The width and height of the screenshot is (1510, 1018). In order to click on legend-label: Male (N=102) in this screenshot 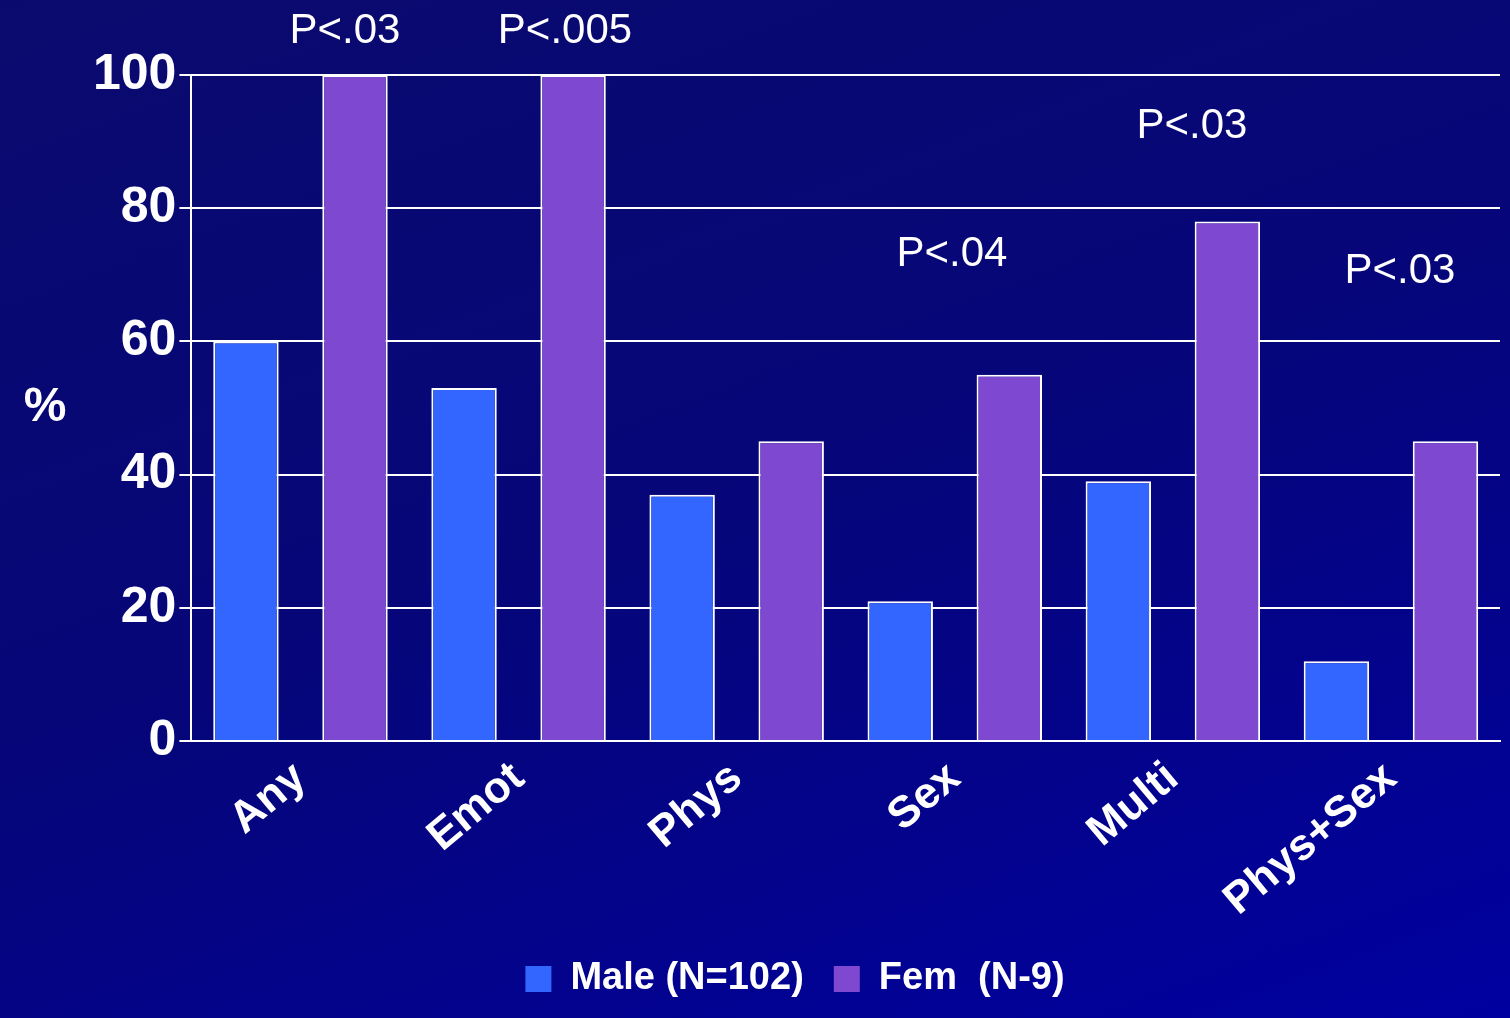, I will do `click(687, 976)`.